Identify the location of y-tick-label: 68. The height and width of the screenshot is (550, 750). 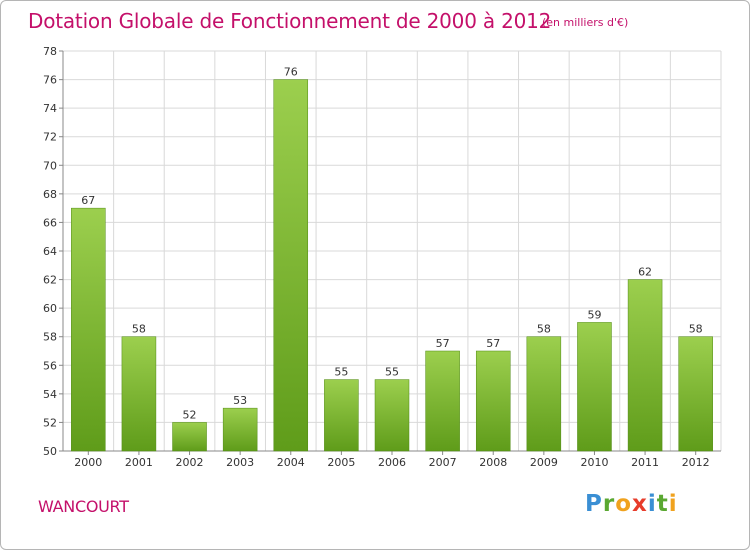
(50, 194).